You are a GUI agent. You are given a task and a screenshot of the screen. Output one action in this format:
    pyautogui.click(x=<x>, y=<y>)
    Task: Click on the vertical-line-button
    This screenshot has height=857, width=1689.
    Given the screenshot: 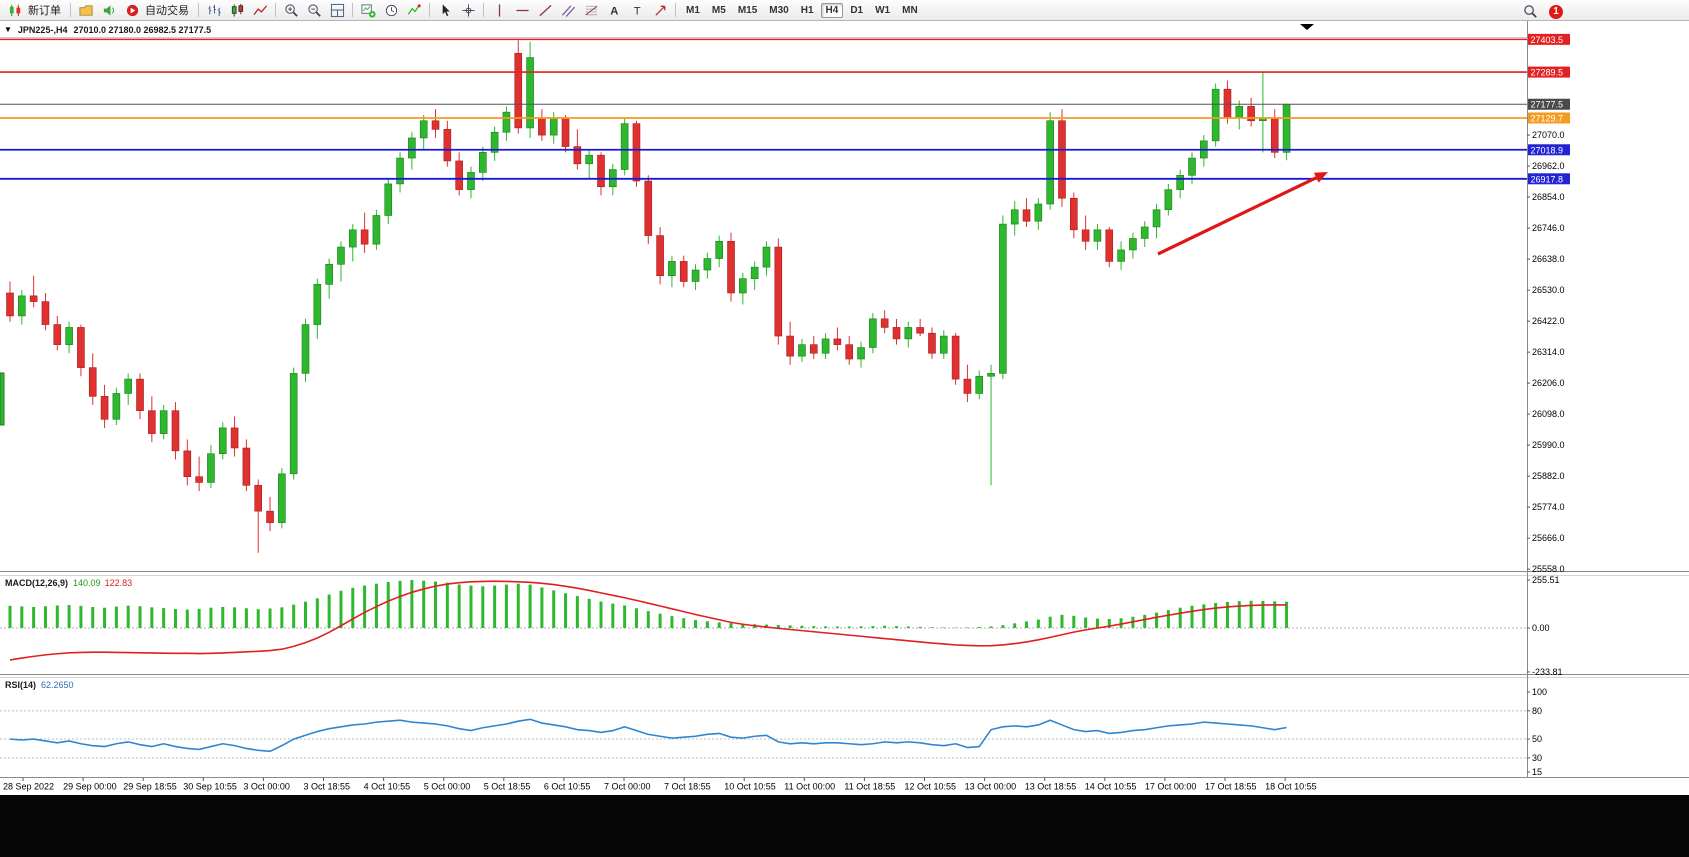 What is the action you would take?
    pyautogui.click(x=499, y=10)
    